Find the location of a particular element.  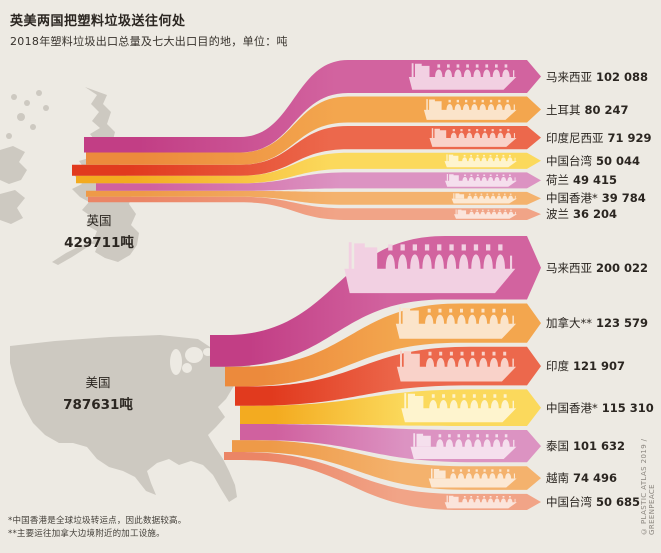

destination-label: 印度尼西亚 71 929 is located at coordinates (599, 138).